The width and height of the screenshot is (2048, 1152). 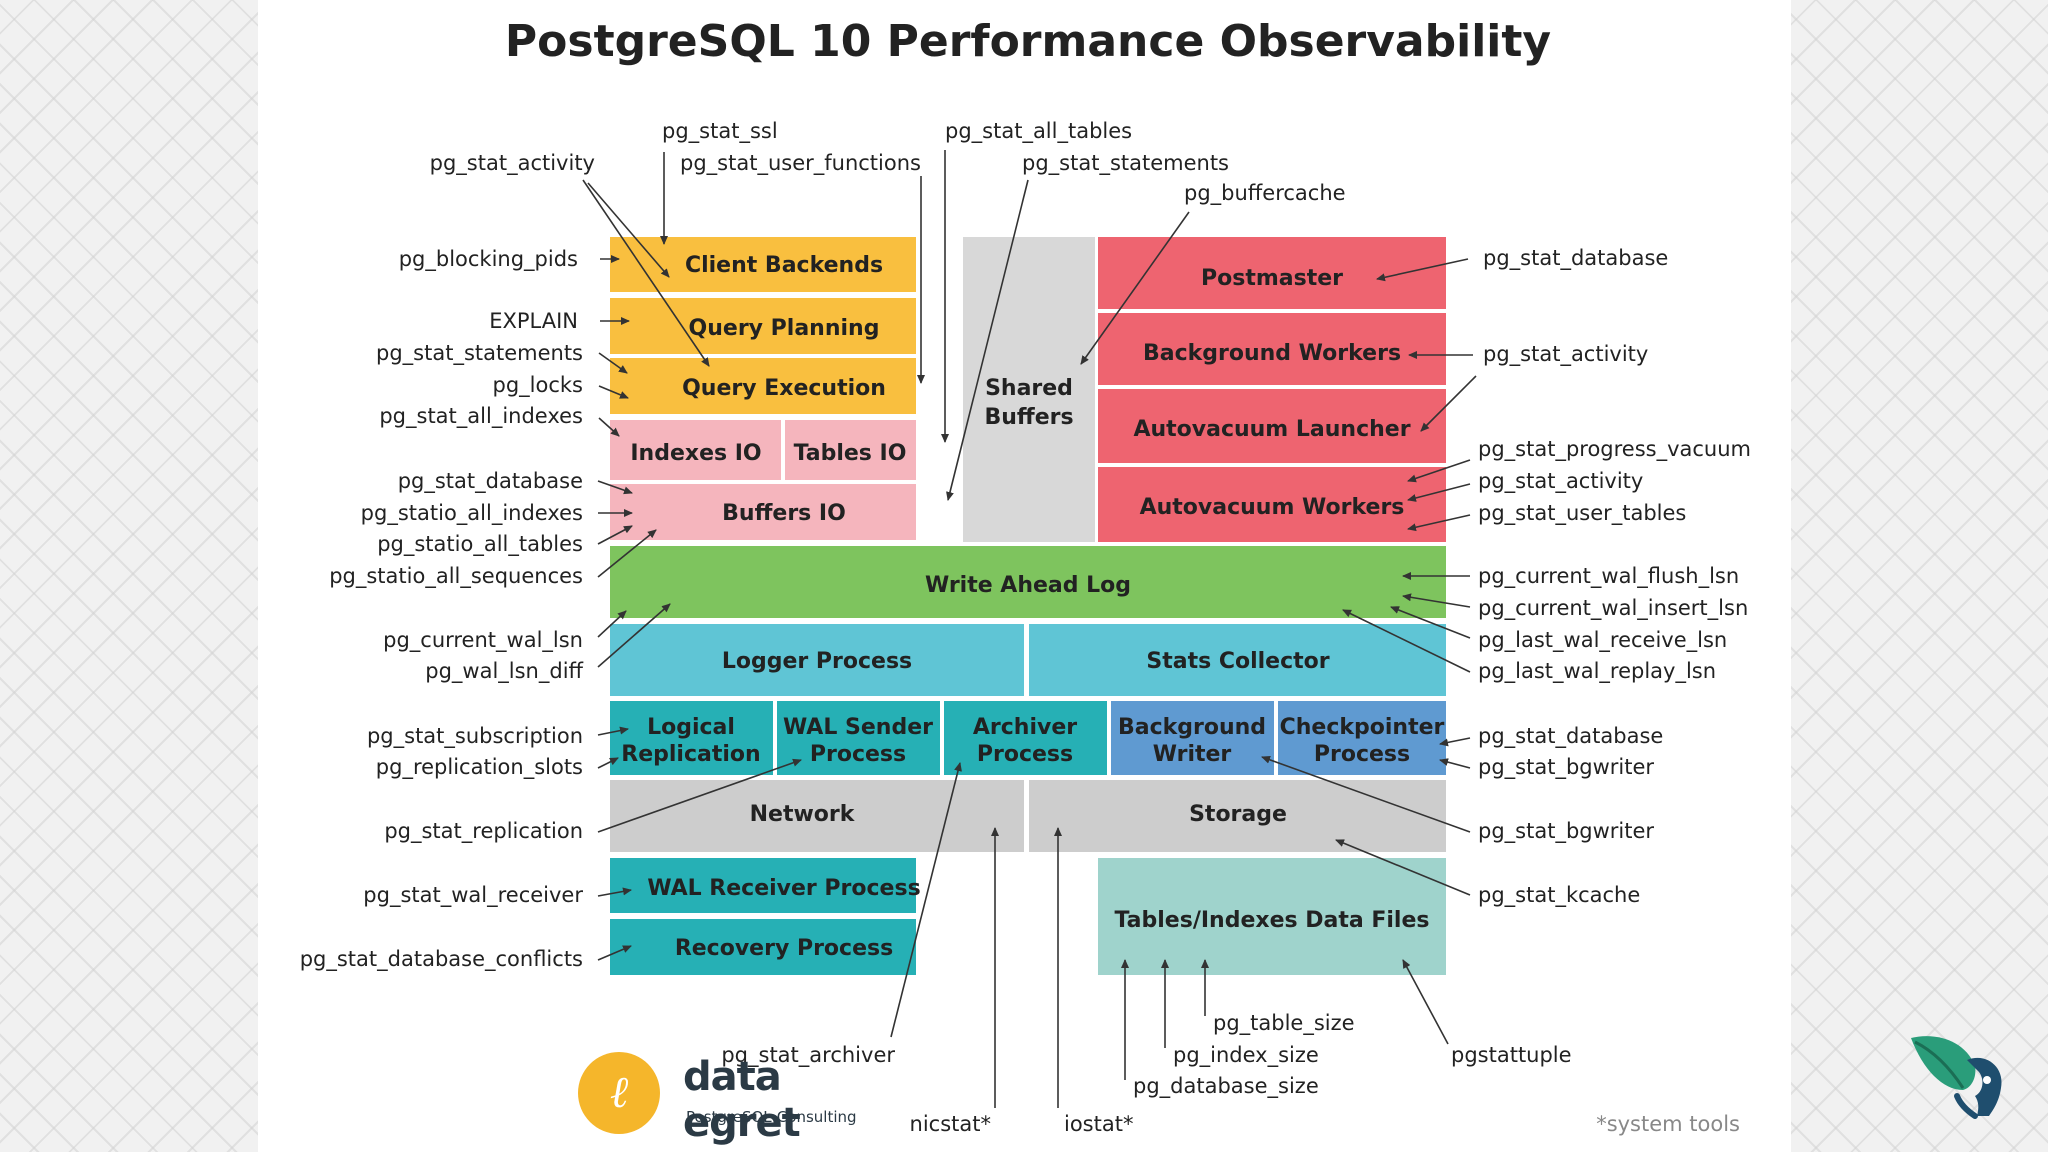 I want to click on label-bottom-pgstattuple: pgstattuple, so click(x=1511, y=1055).